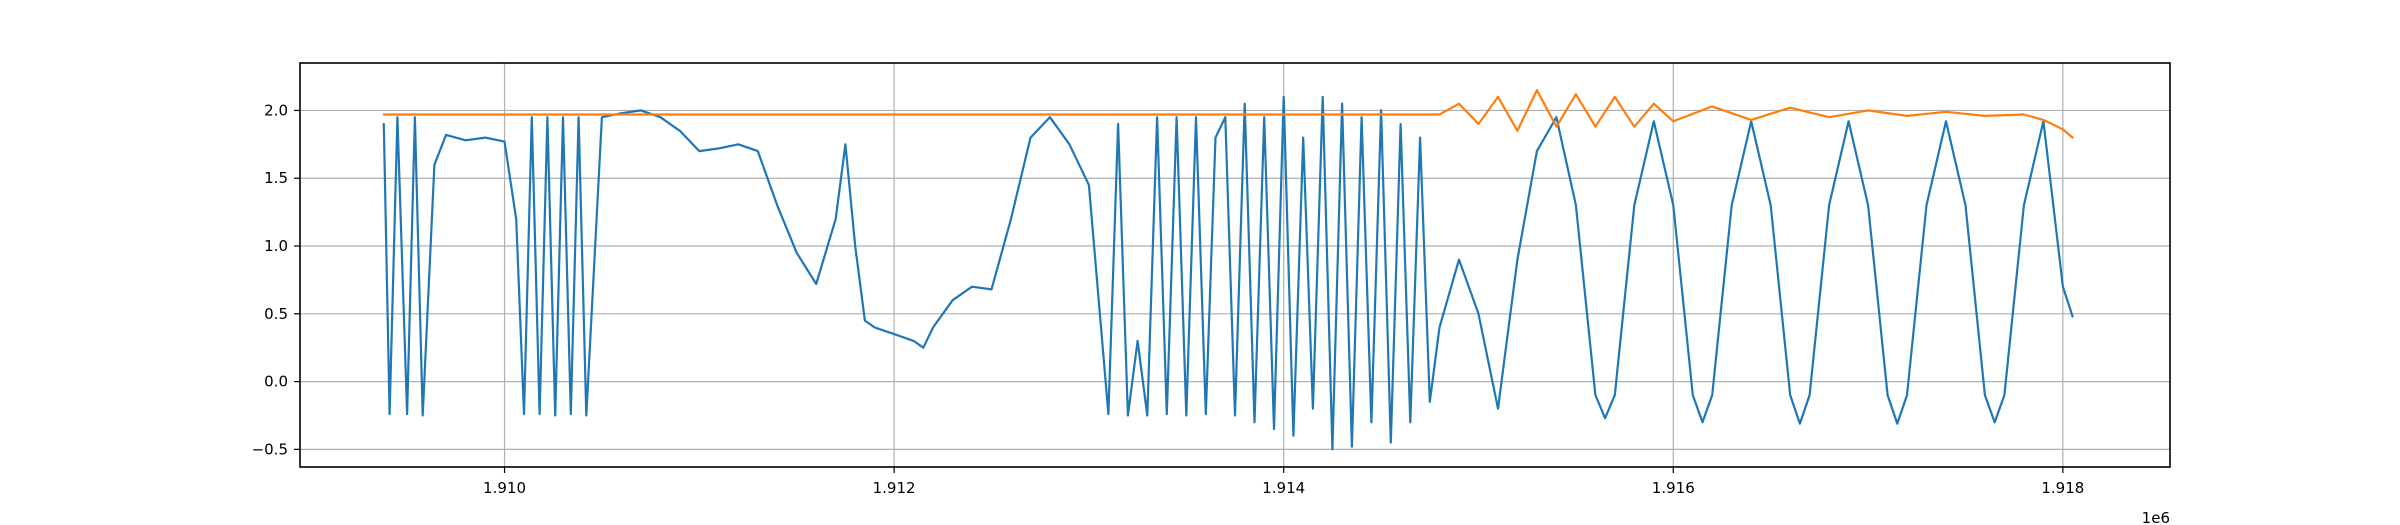 The width and height of the screenshot is (2400, 525). What do you see at coordinates (504, 488) in the screenshot?
I see `x-tick-label: 1.910` at bounding box center [504, 488].